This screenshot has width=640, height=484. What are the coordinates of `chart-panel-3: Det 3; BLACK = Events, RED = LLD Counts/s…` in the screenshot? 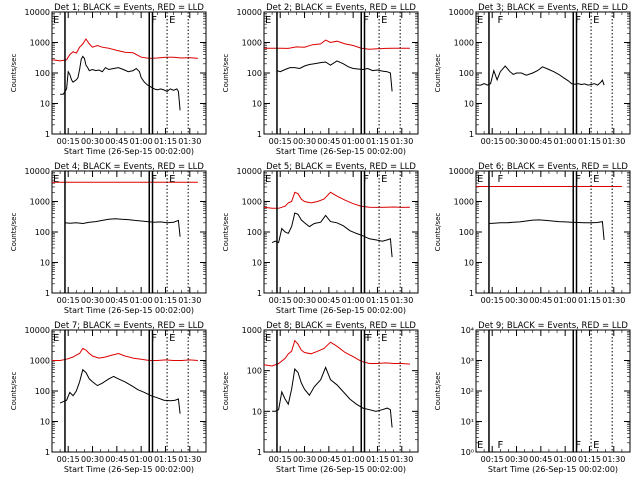 It's located at (532, 74).